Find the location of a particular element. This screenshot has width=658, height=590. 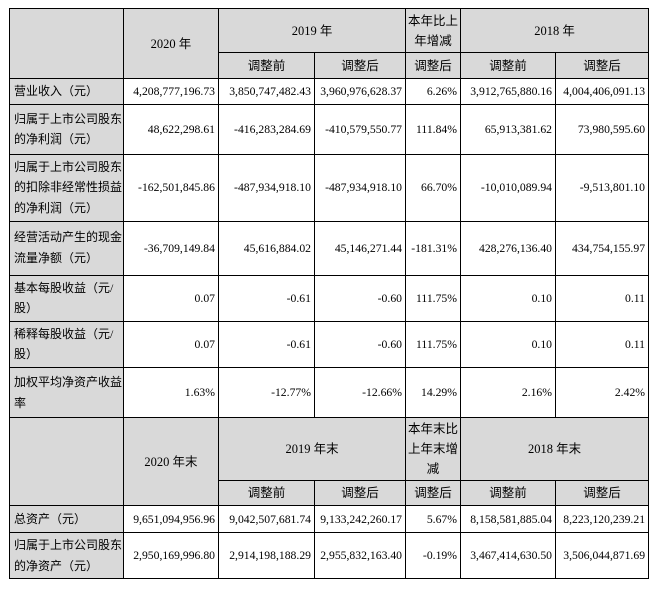

header-year-2019: 2019 年 is located at coordinates (312, 30).